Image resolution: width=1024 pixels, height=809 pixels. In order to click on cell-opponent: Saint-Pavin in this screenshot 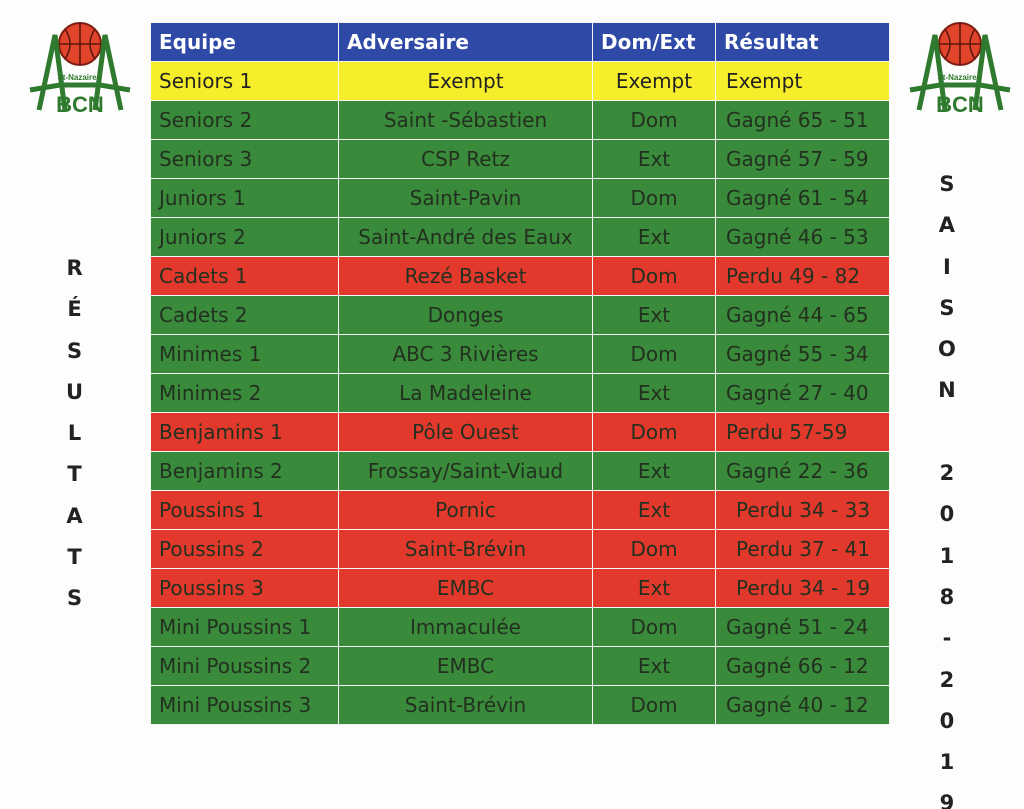, I will do `click(465, 198)`.